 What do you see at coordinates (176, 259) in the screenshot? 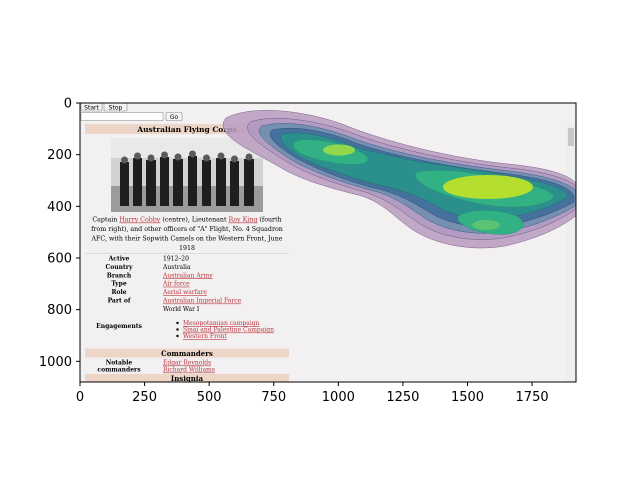
I see `infobox-row-value: 1912–20` at bounding box center [176, 259].